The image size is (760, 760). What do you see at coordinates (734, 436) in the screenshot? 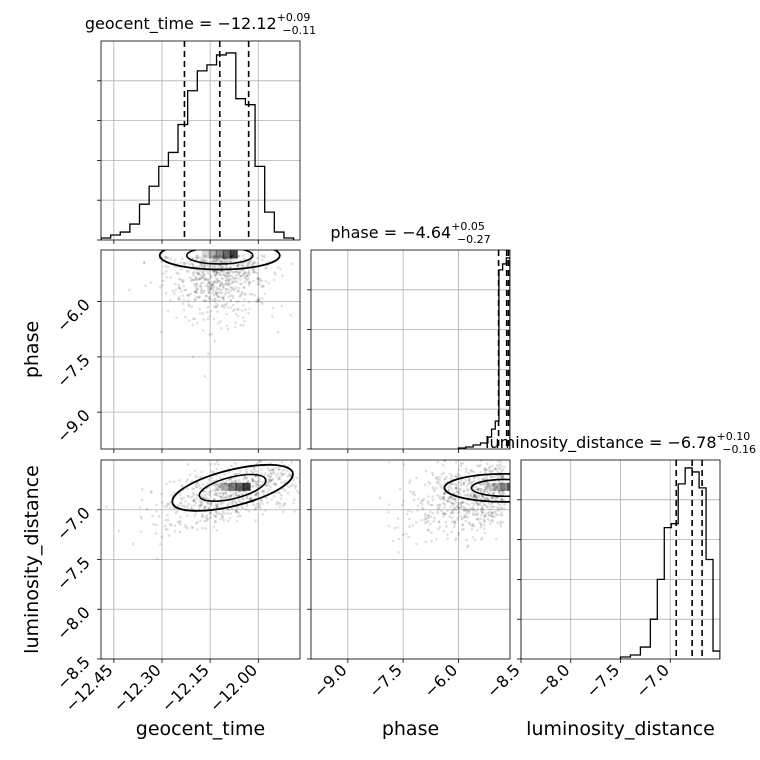
I see `title-upper-error: +0.10` at bounding box center [734, 436].